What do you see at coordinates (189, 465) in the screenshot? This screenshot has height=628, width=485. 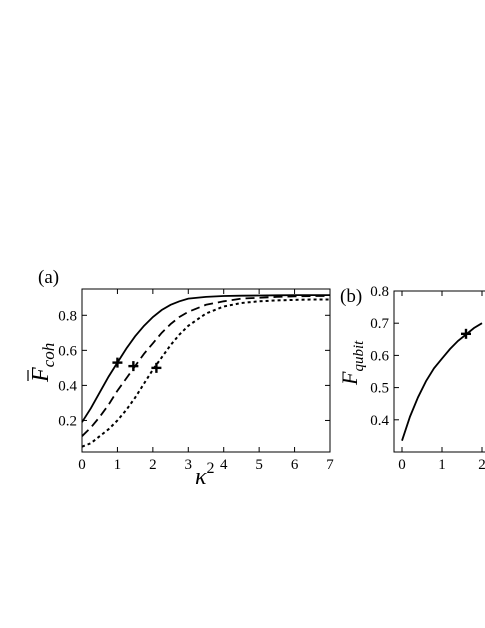 I see `x-tick-label: 3` at bounding box center [189, 465].